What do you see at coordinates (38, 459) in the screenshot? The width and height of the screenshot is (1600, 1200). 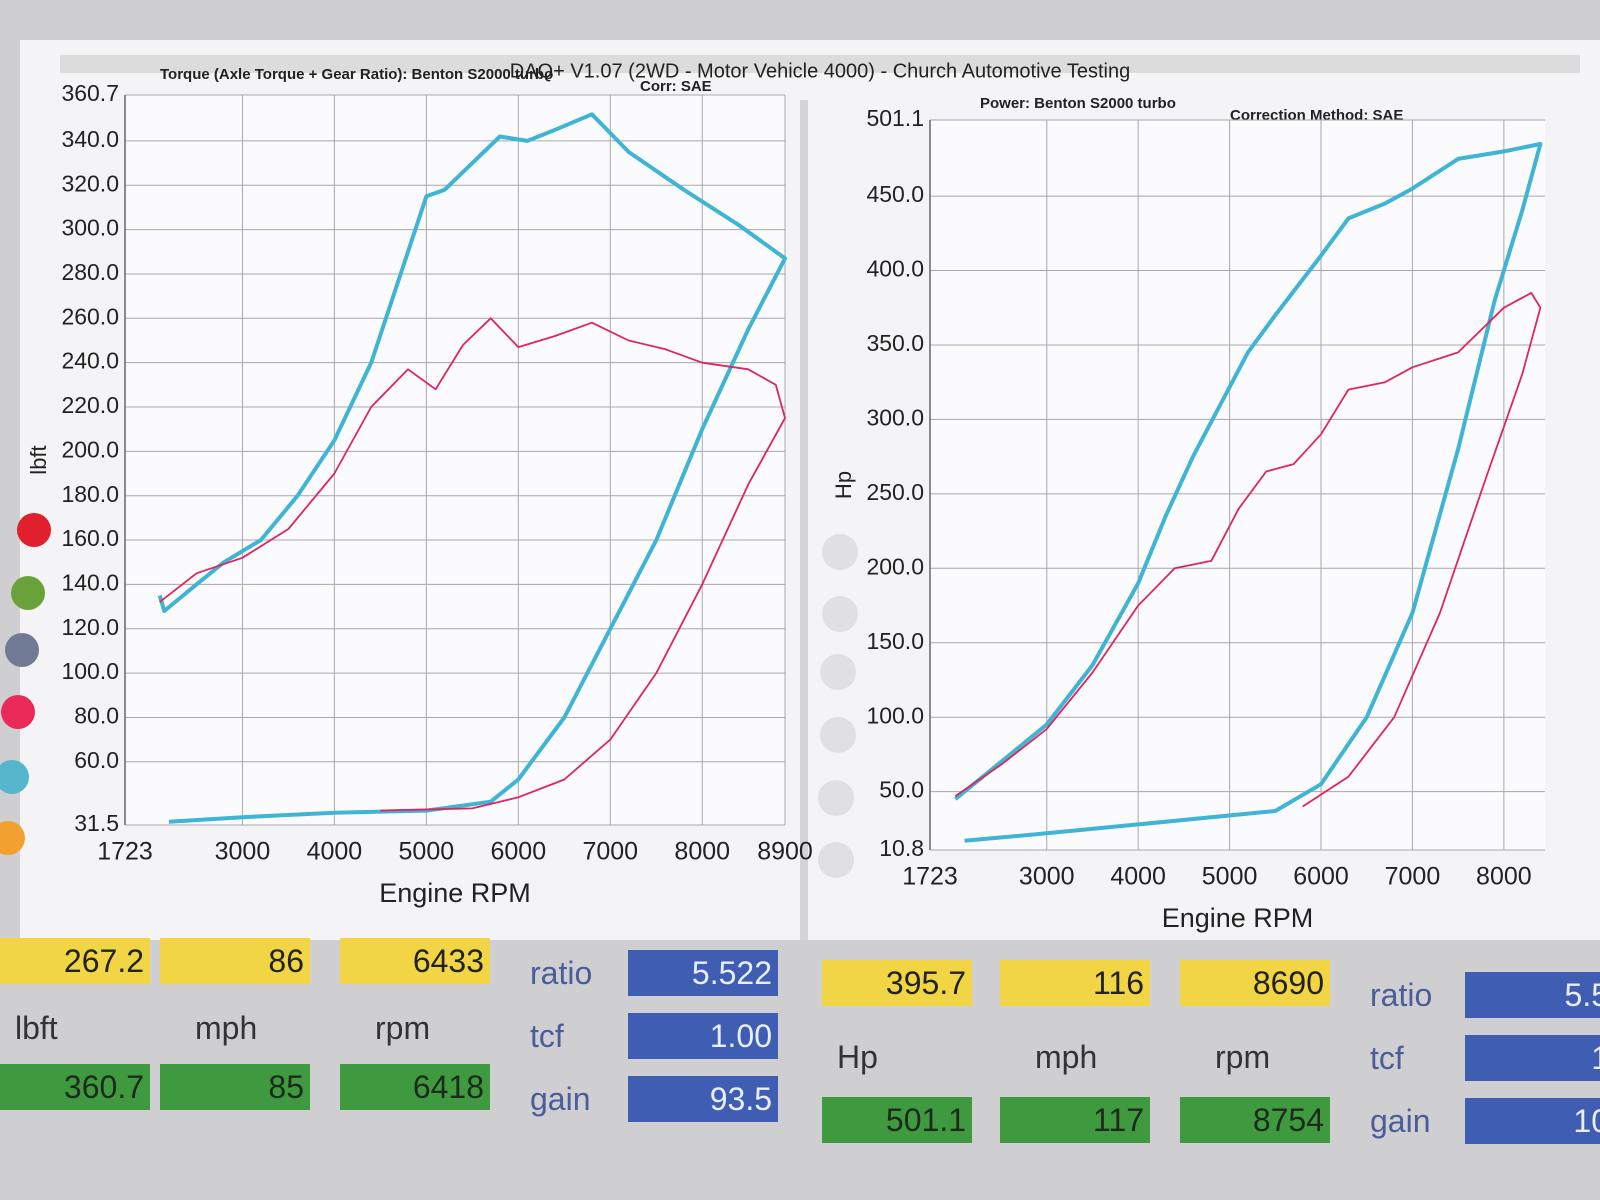 I see `y-axis-label: lbft` at bounding box center [38, 459].